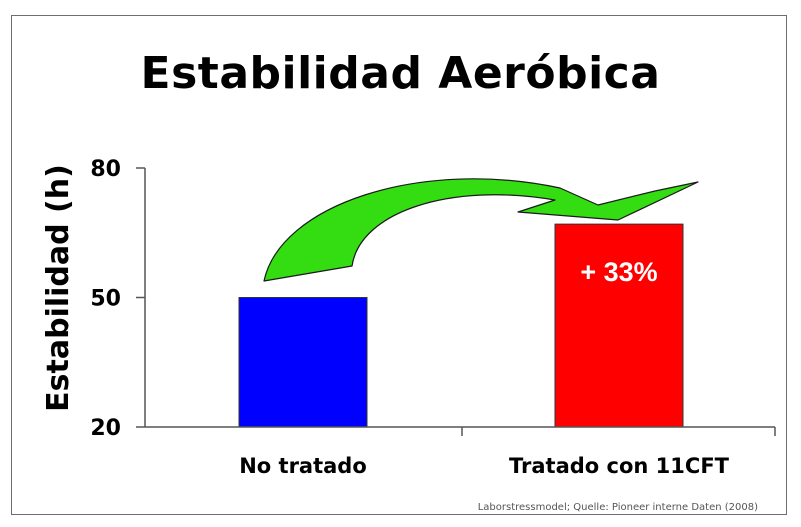 The width and height of the screenshot is (801, 527). I want to click on x-category-label-2: Tratado con 11CFT, so click(619, 466).